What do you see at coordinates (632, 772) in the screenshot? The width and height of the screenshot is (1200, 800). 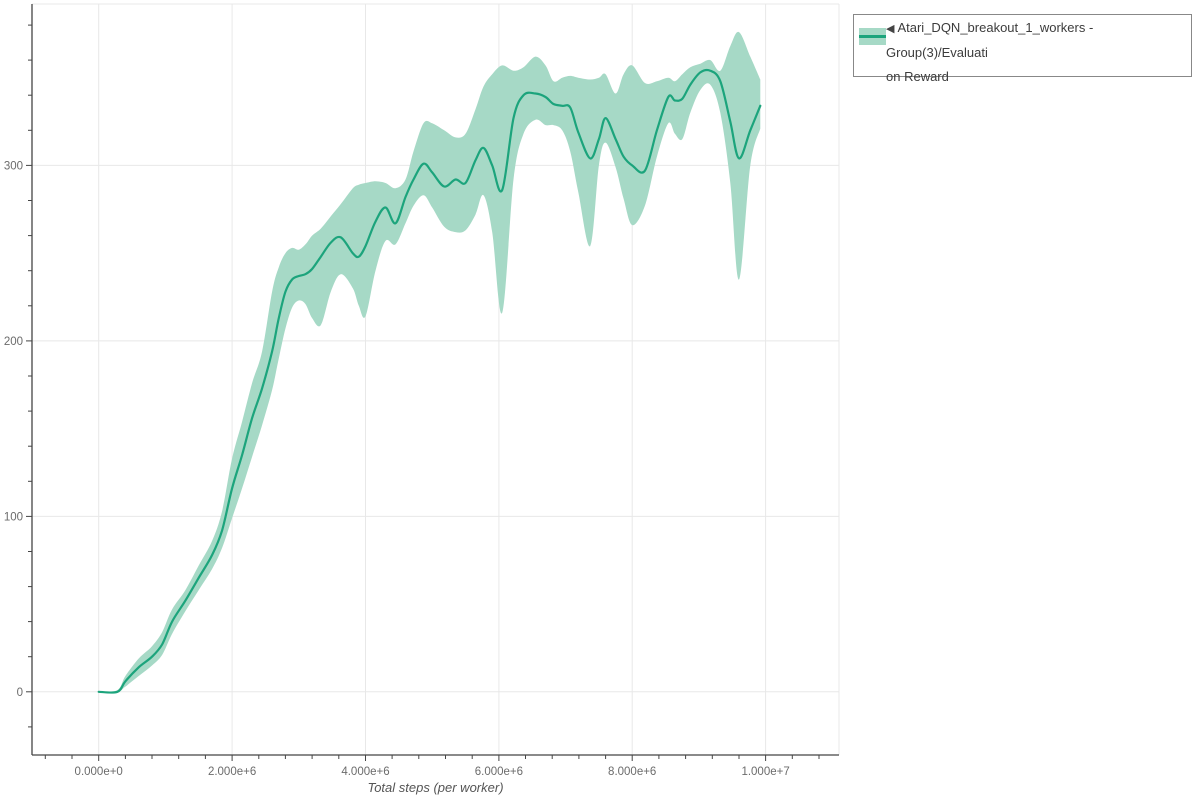 I see `x-tick-label: 8.000e+6` at bounding box center [632, 772].